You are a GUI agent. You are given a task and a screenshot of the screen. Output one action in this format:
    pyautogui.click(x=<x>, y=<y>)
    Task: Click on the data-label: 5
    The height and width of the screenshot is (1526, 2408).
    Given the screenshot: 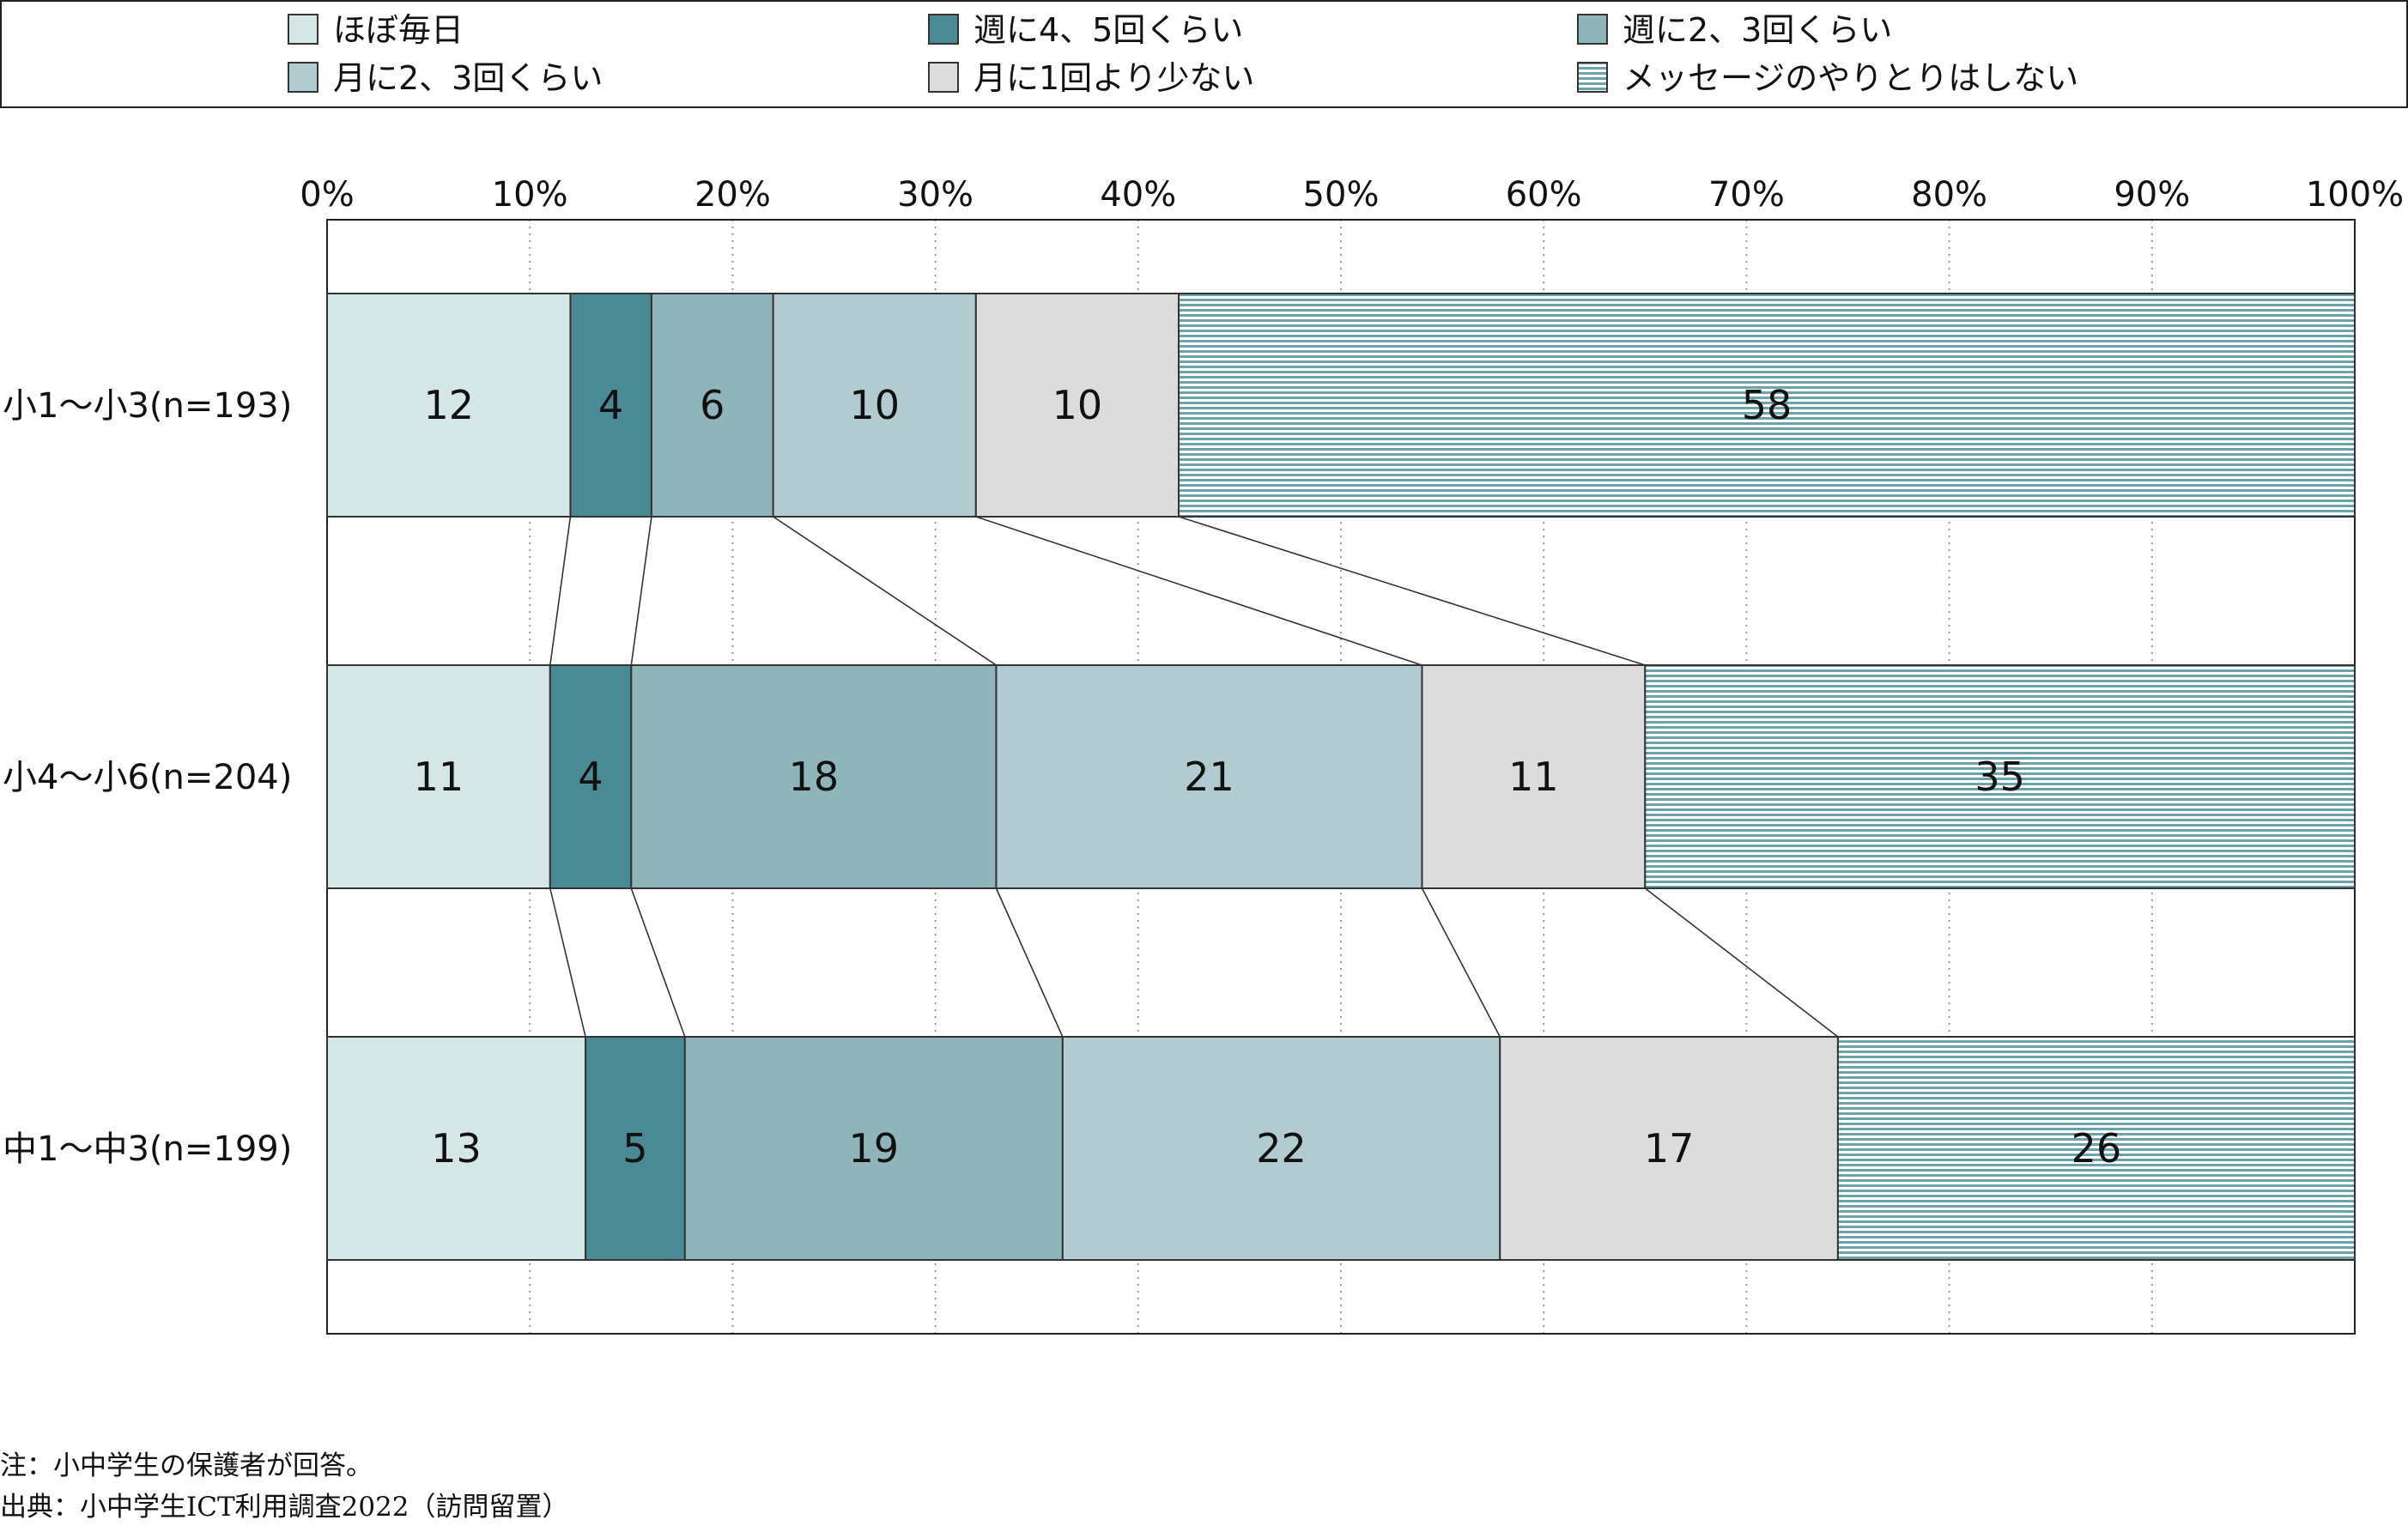 What is the action you would take?
    pyautogui.click(x=635, y=1148)
    